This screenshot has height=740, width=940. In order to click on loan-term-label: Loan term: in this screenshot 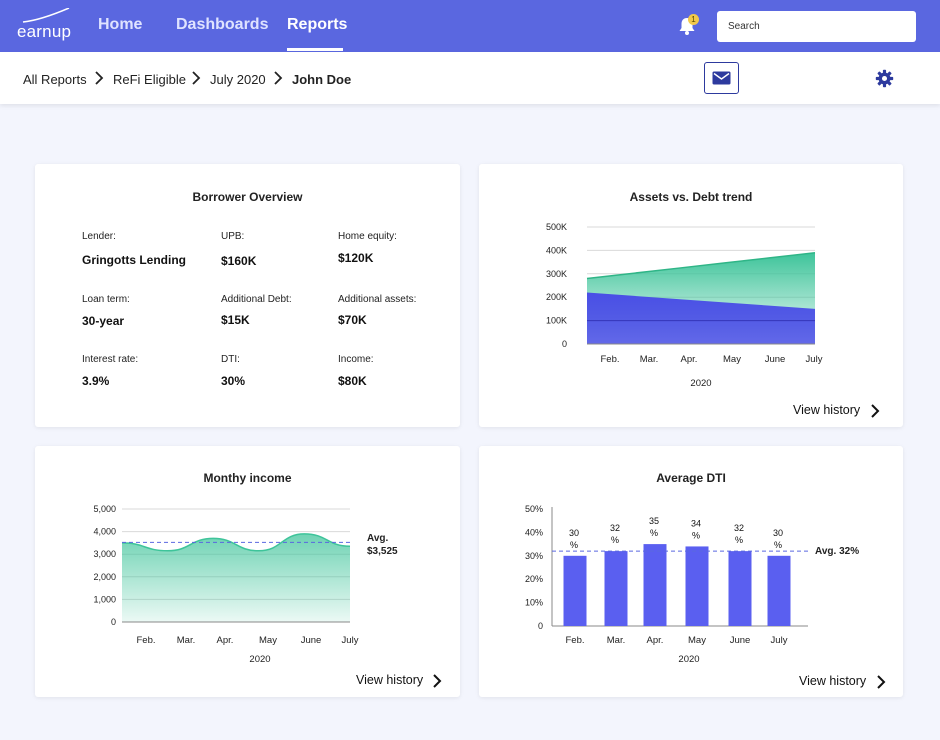, I will do `click(106, 299)`.